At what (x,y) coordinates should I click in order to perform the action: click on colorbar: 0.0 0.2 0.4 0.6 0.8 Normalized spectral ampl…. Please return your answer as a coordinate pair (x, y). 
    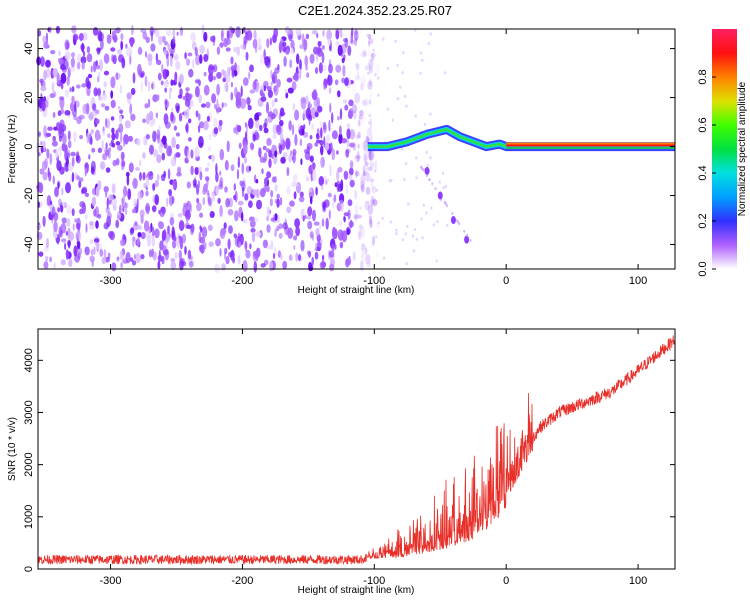
    Looking at the image, I should click on (722, 153).